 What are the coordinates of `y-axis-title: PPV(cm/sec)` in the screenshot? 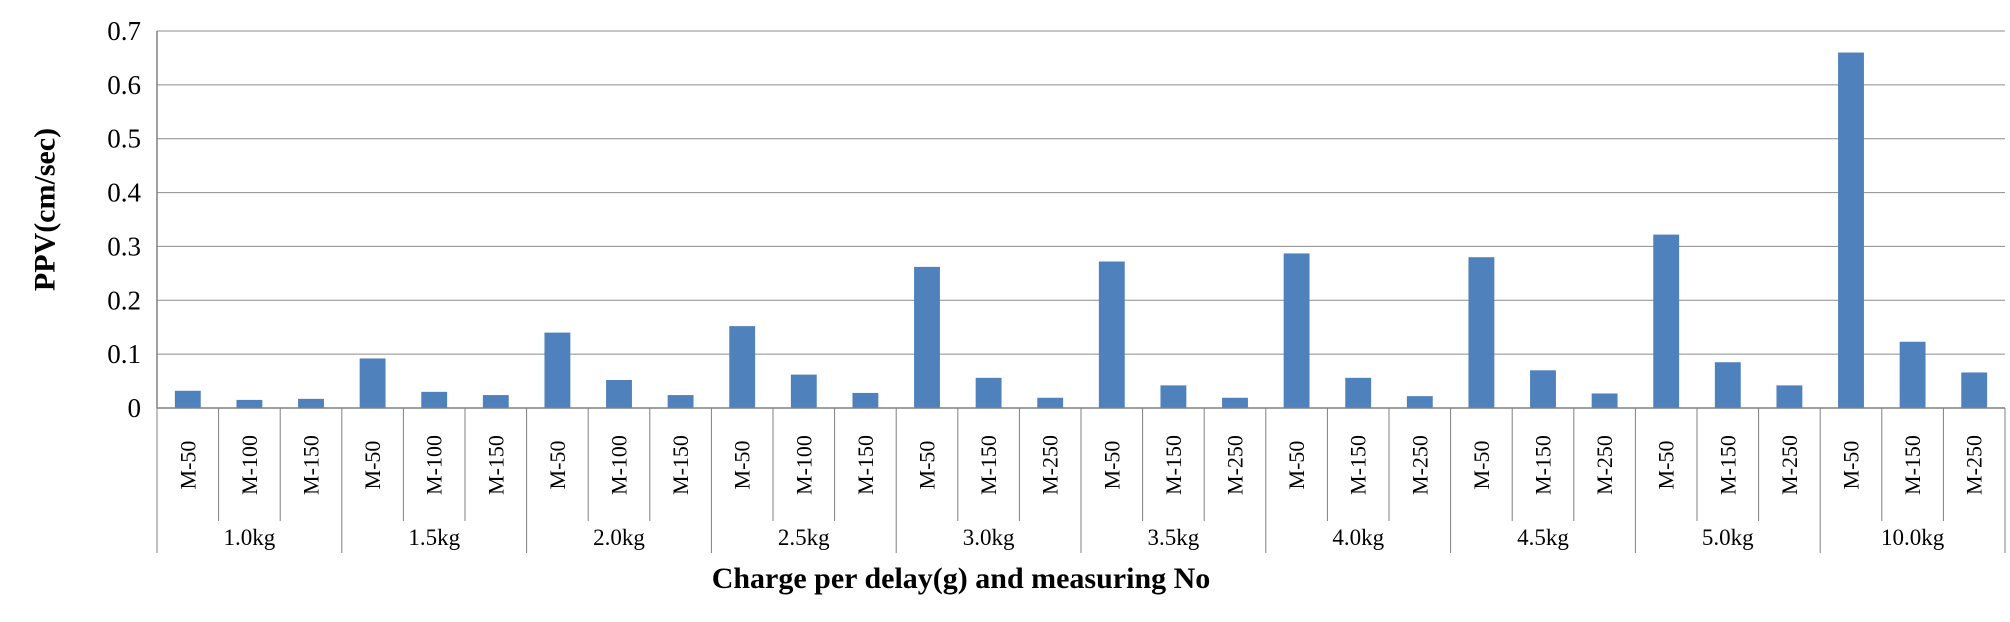 It's located at (45, 209).